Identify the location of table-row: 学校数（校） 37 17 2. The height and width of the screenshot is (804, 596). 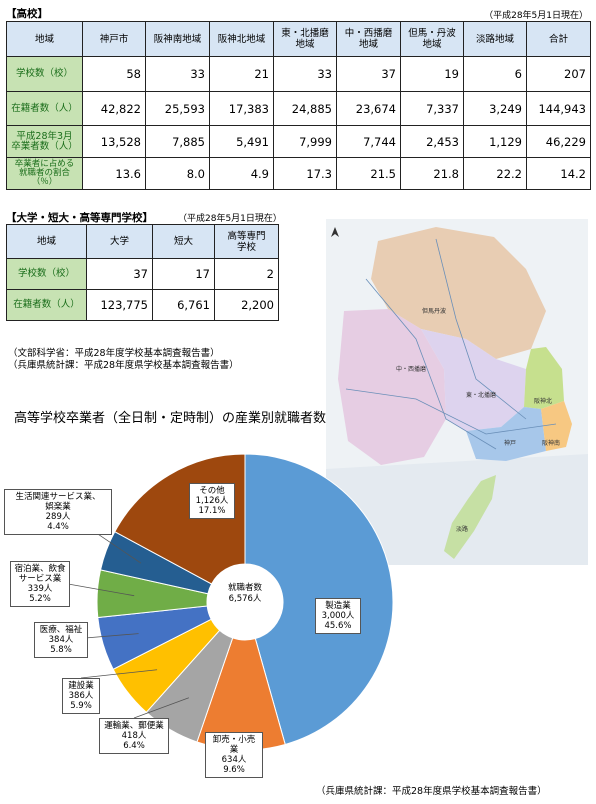
(142, 274).